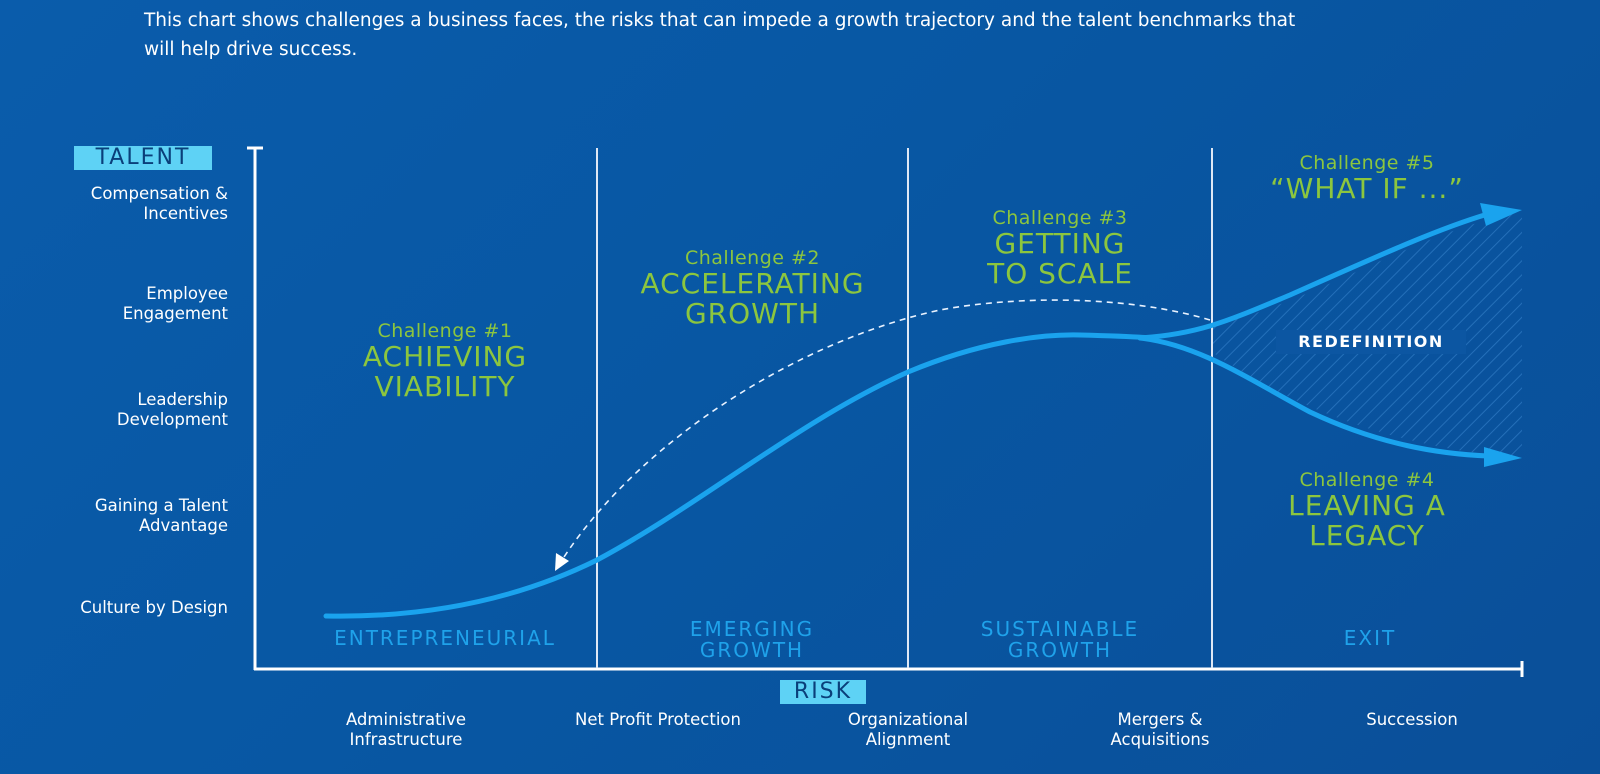 The image size is (1600, 774). I want to click on y-label-compensation: Compensation & Incentives, so click(159, 203).